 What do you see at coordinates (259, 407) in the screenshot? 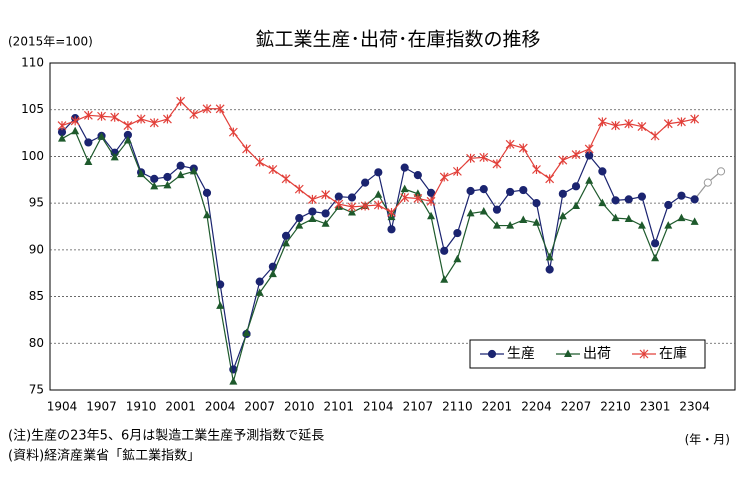
I see `x-tick-label: 2007` at bounding box center [259, 407].